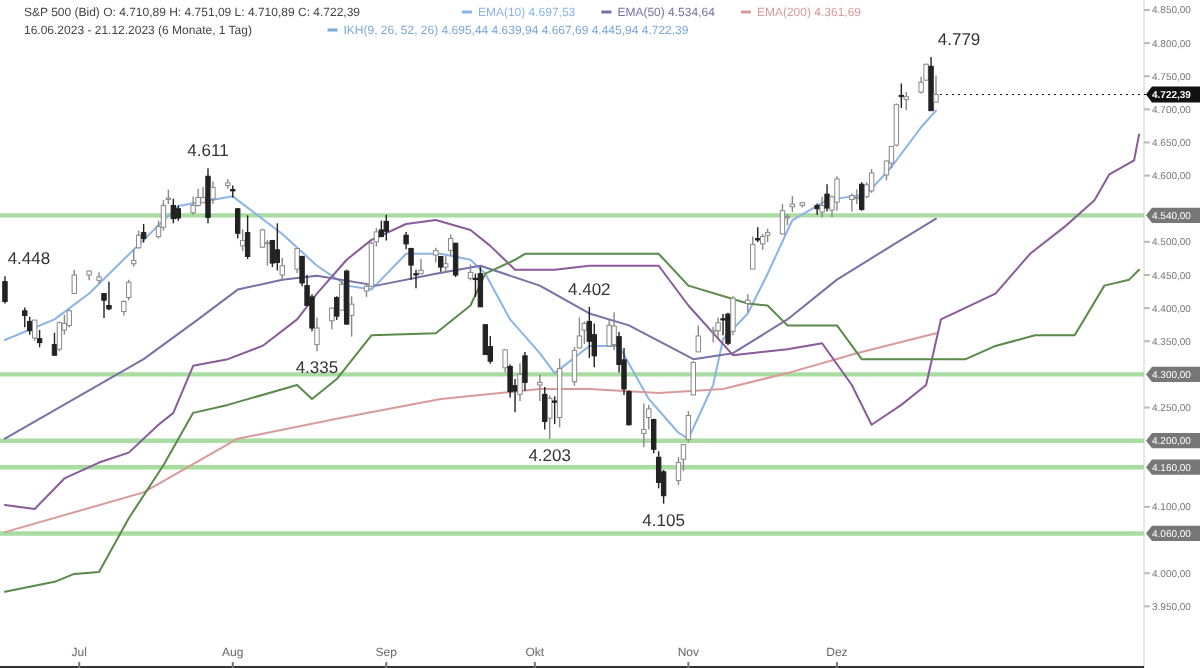 The image size is (1200, 668). What do you see at coordinates (208, 150) in the screenshot?
I see `annotation: 4.611` at bounding box center [208, 150].